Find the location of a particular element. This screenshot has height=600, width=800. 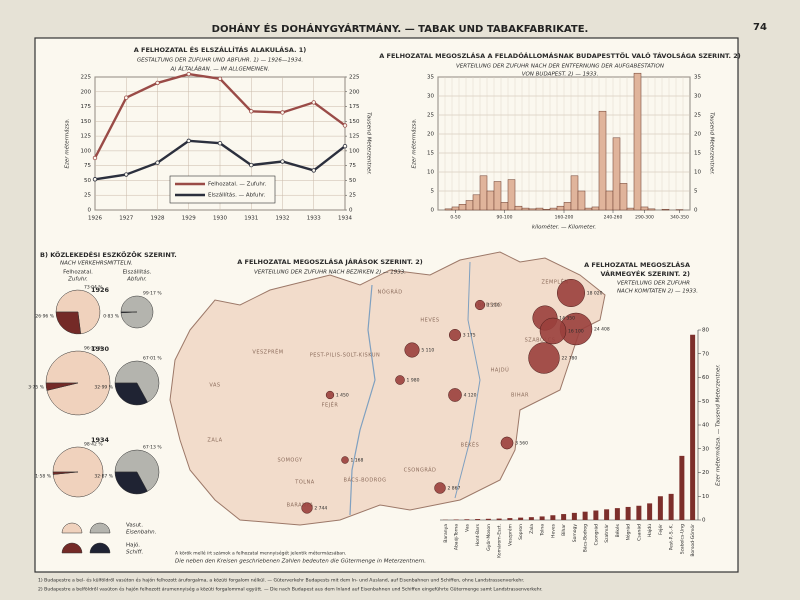

x-tick-label: 0-50 is located at coordinates (455, 218).